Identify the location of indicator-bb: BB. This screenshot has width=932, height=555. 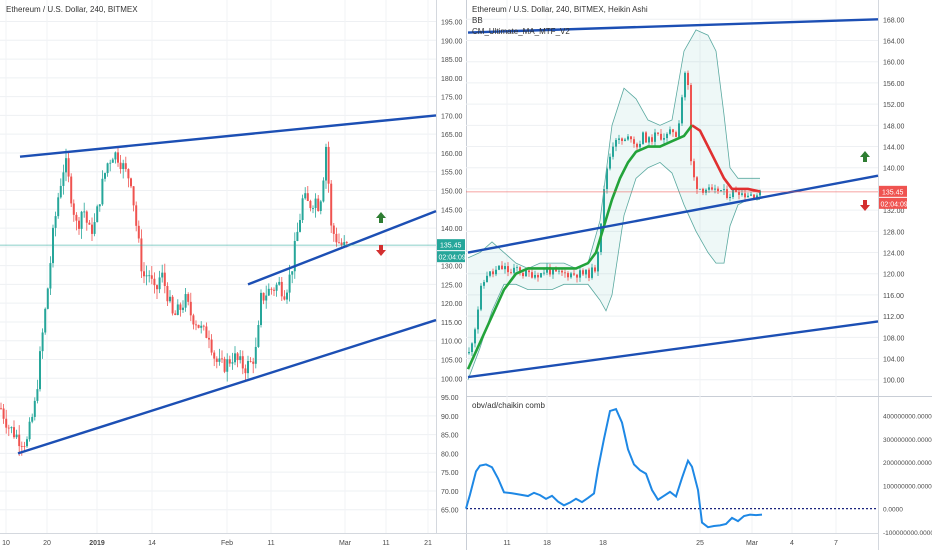
(477, 20).